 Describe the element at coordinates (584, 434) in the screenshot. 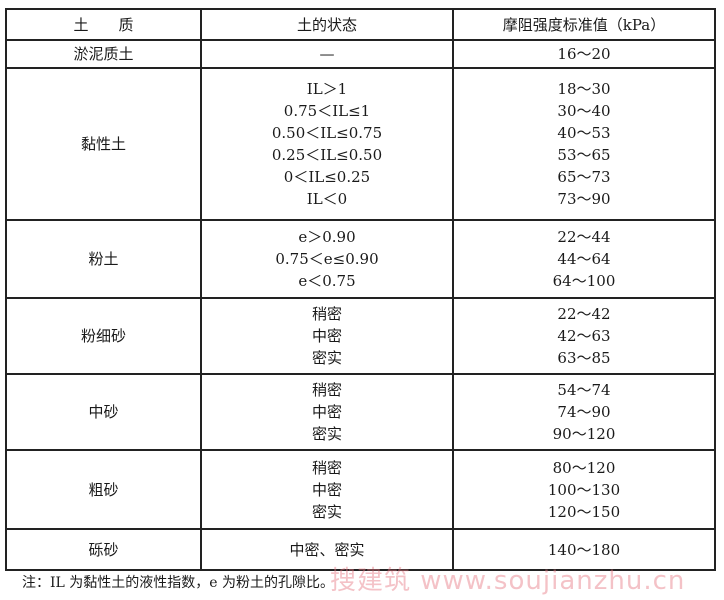

I see `value-line: 90～120` at that location.